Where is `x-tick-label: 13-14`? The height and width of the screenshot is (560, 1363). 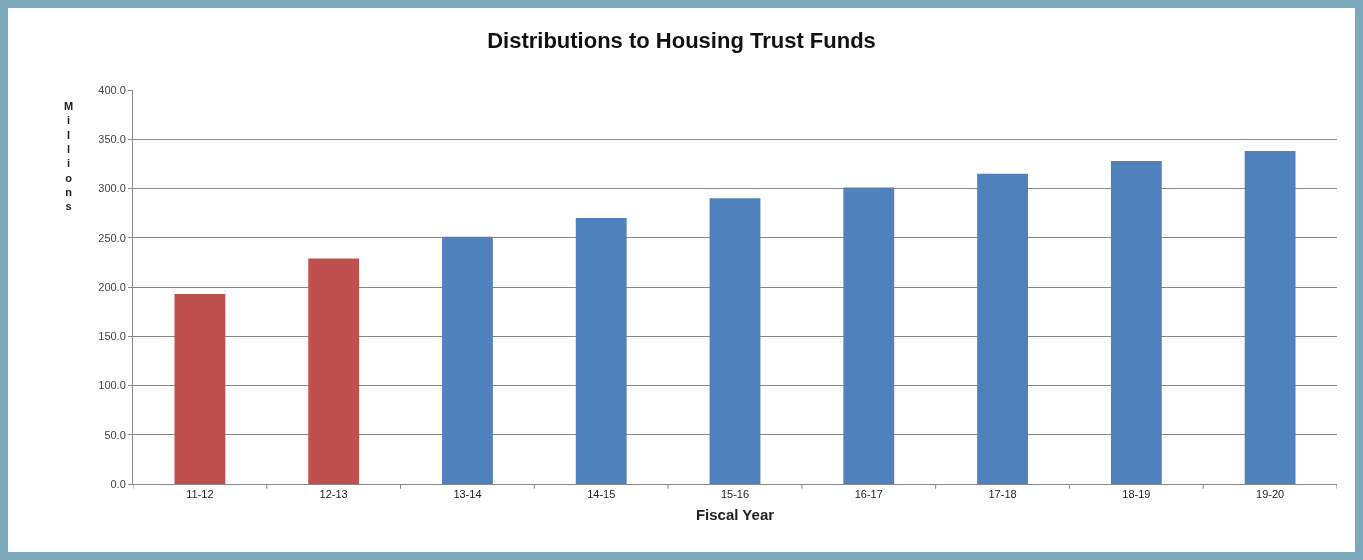 x-tick-label: 13-14 is located at coordinates (467, 494).